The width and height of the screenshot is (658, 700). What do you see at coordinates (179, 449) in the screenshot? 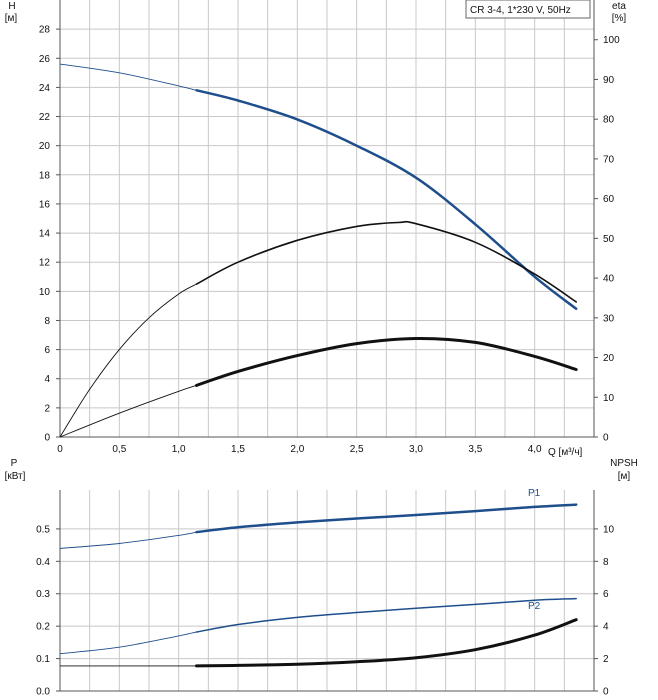
I see `x-tick-label: 1,0` at bounding box center [179, 449].